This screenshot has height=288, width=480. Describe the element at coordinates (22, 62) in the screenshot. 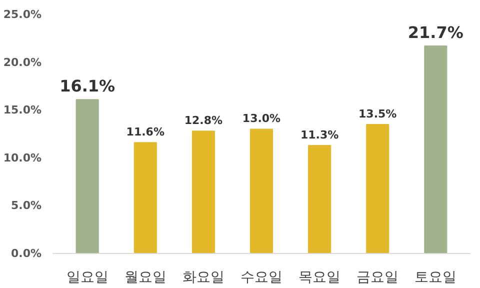

I see `y-tick-label: 20.0%` at that location.